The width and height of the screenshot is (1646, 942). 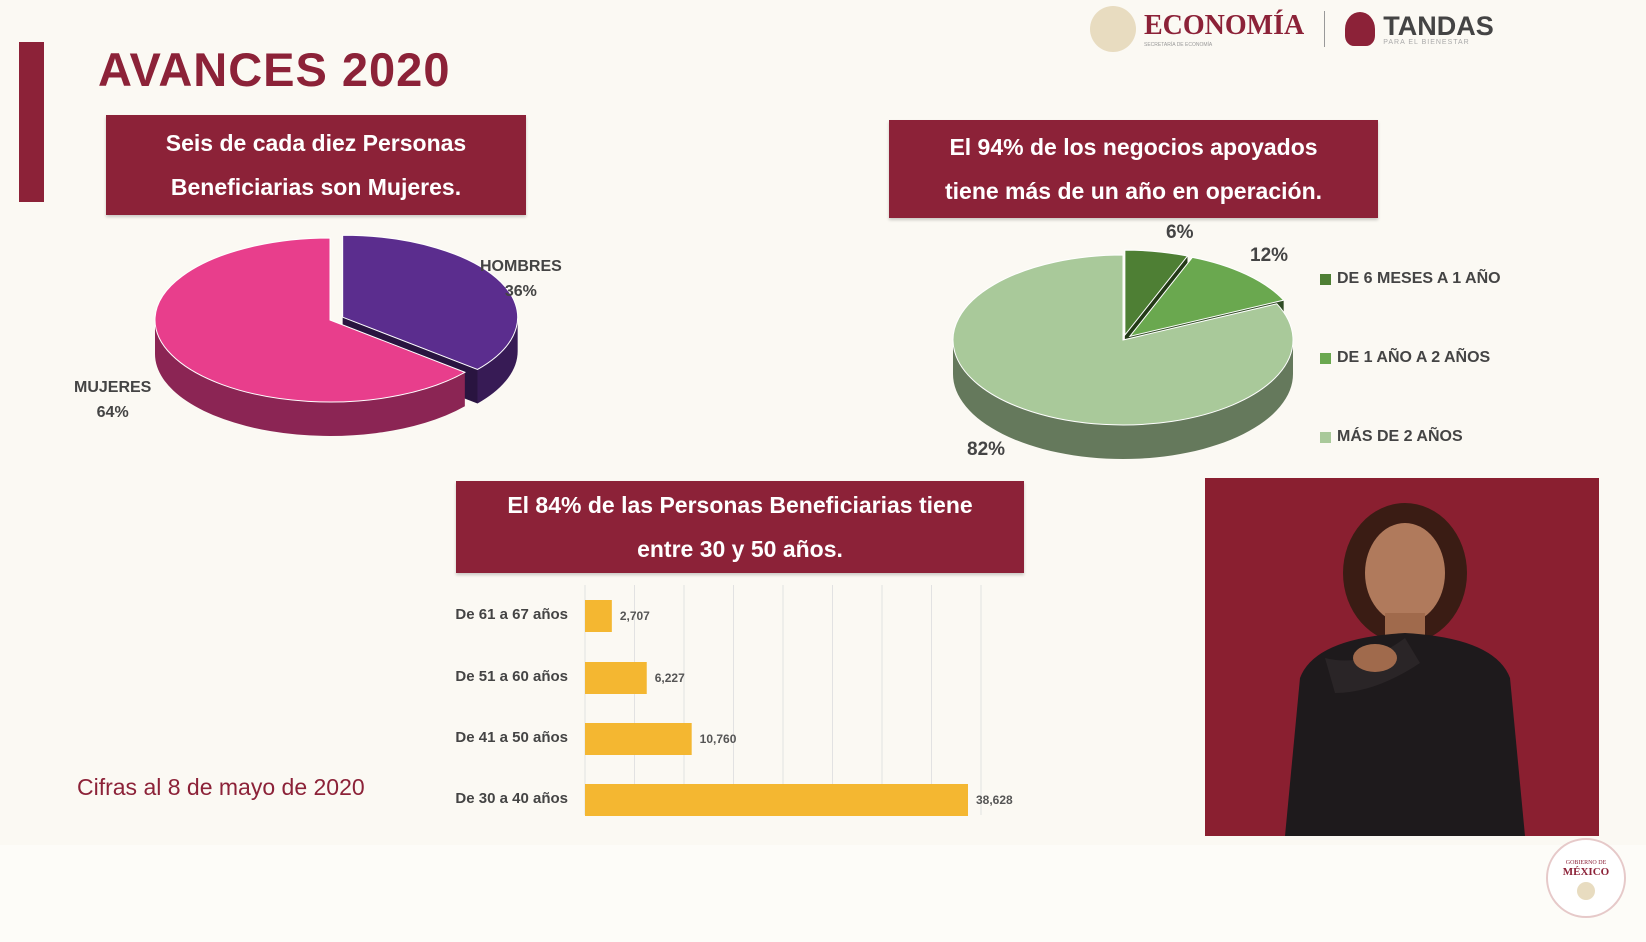 I want to click on bar-value-label: 38,628, so click(x=994, y=800).